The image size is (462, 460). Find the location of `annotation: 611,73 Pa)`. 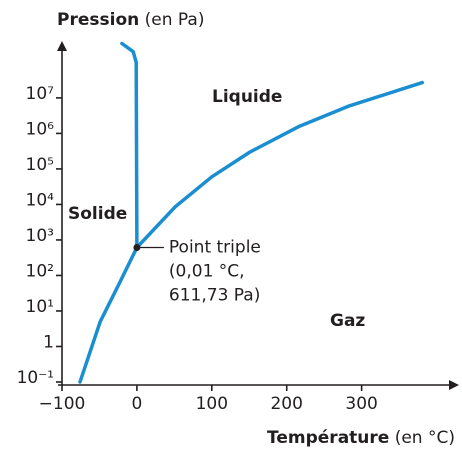

annotation: 611,73 Pa) is located at coordinates (214, 296).